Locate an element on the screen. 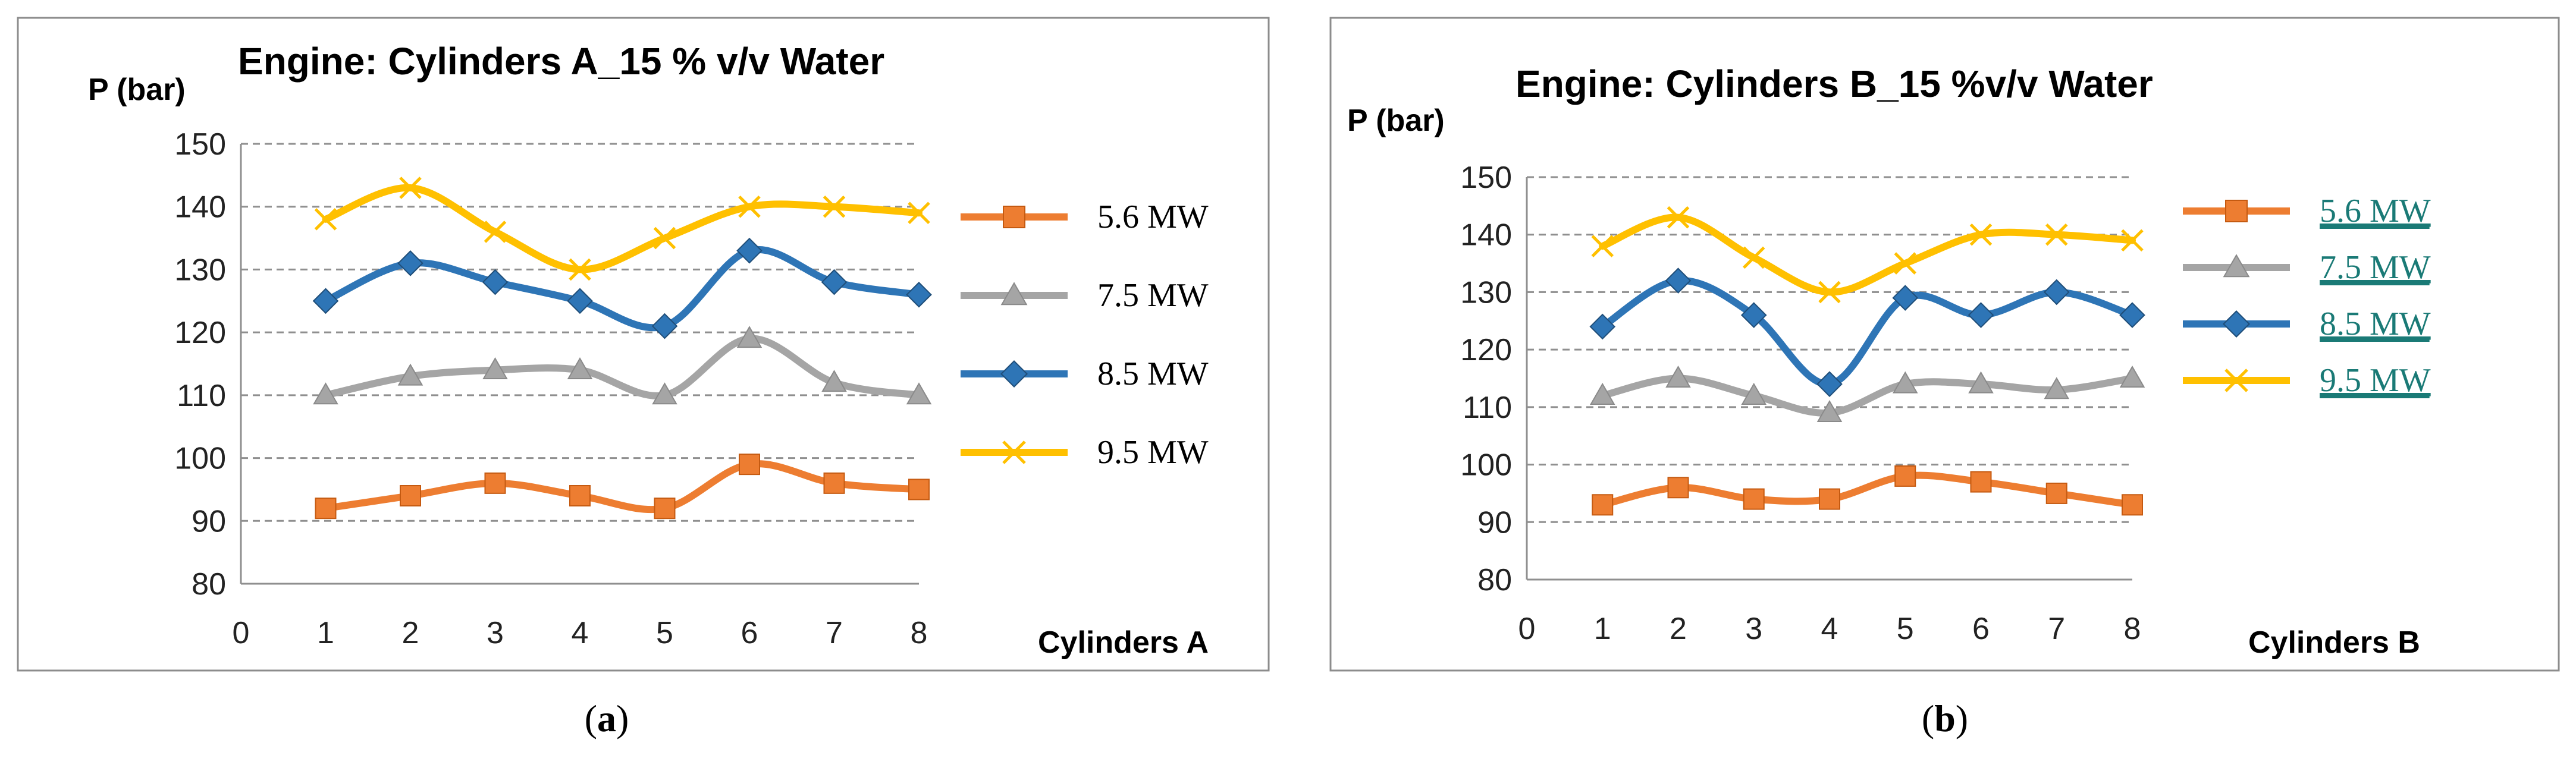 Image resolution: width=2576 pixels, height=768 pixels. y-axis-title-a: P (bar) is located at coordinates (137, 90).